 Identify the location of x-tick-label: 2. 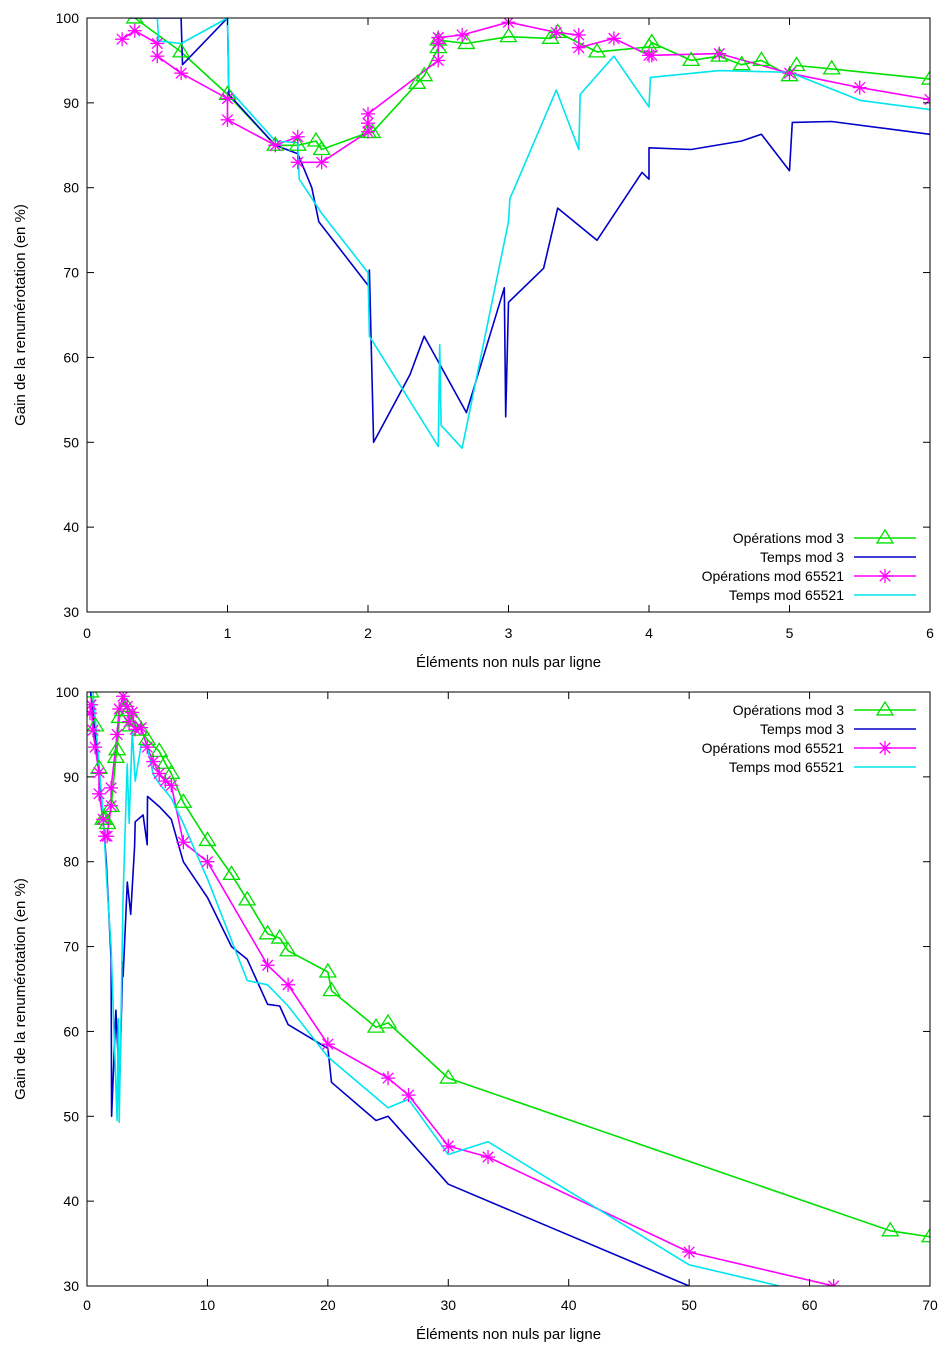
(368, 633).